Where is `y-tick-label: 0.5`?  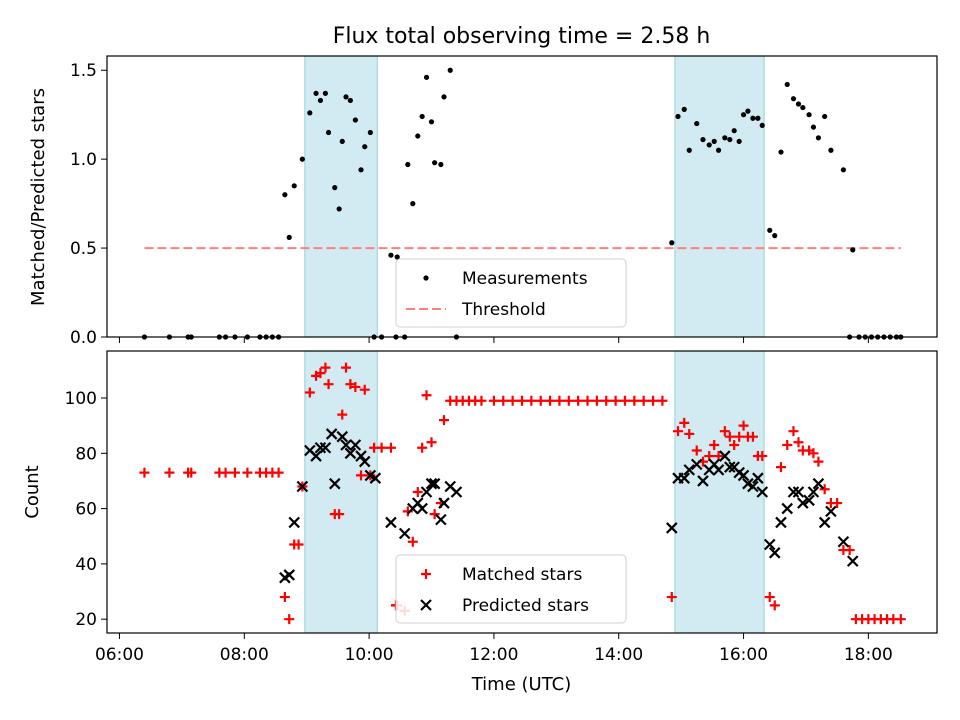
y-tick-label: 0.5 is located at coordinates (83, 249).